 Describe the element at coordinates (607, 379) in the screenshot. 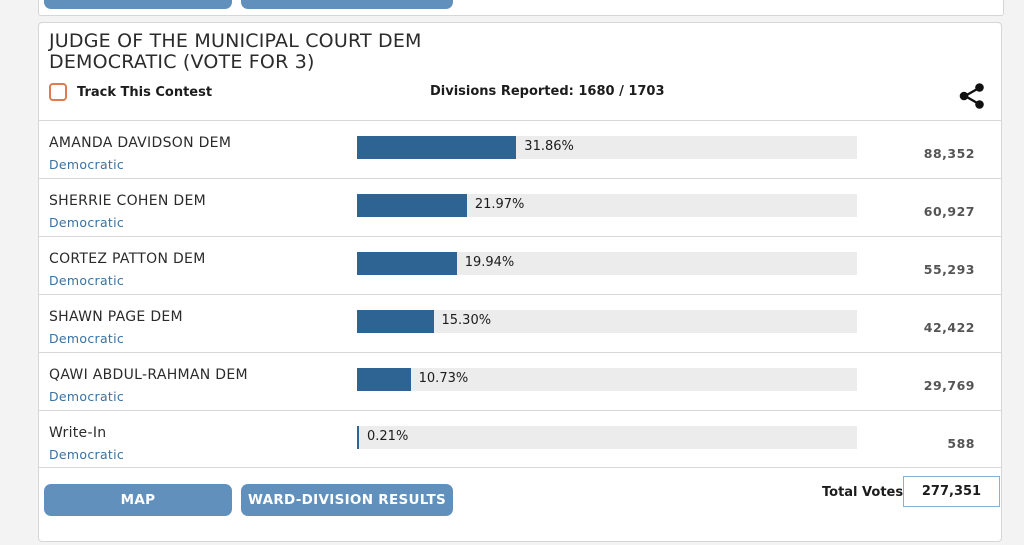

I see `vote-bar-track: 10.73%` at that location.